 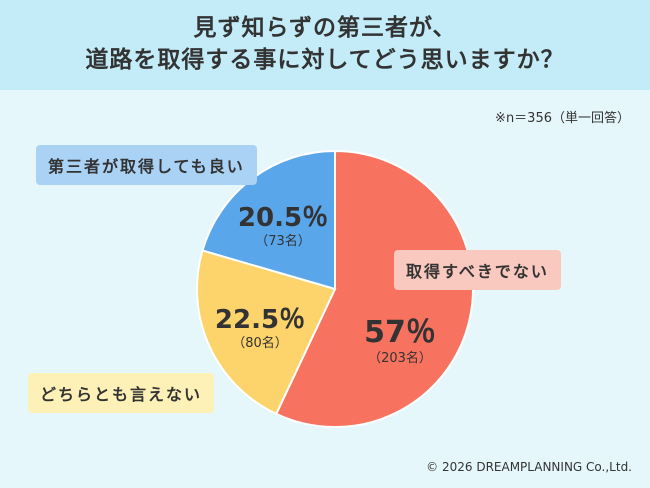 What do you see at coordinates (325, 60) in the screenshot?
I see `chart-title-line-2: 道路を取得する事に対してどう思いますか？` at bounding box center [325, 60].